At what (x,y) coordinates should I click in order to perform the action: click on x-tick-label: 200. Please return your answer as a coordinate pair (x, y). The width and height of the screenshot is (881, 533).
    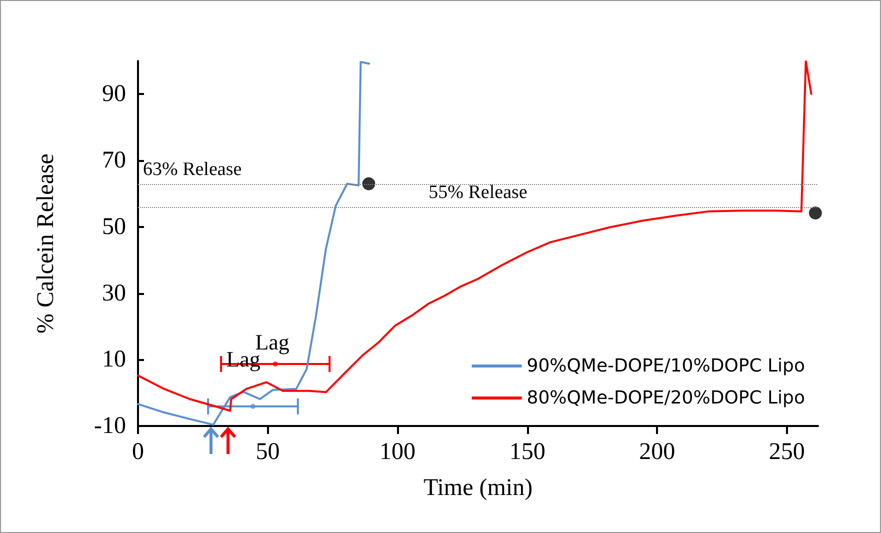
    Looking at the image, I should click on (657, 452).